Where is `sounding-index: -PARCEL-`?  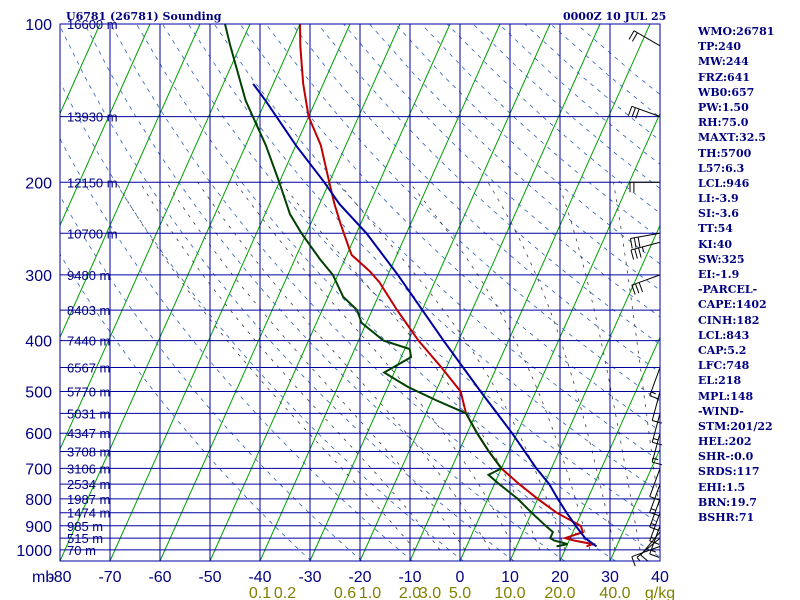 sounding-index: -PARCEL- is located at coordinates (728, 290).